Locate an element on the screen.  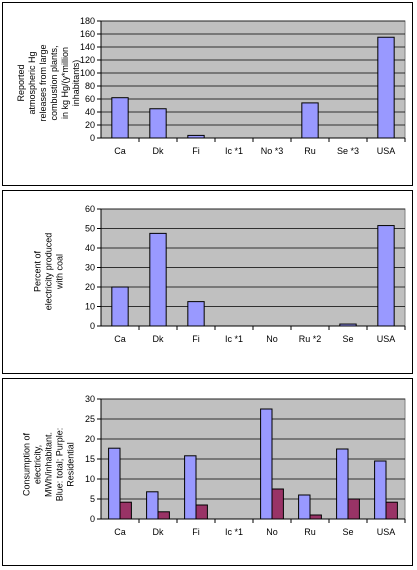
x-tick-label: Ru *2 is located at coordinates (310, 339).